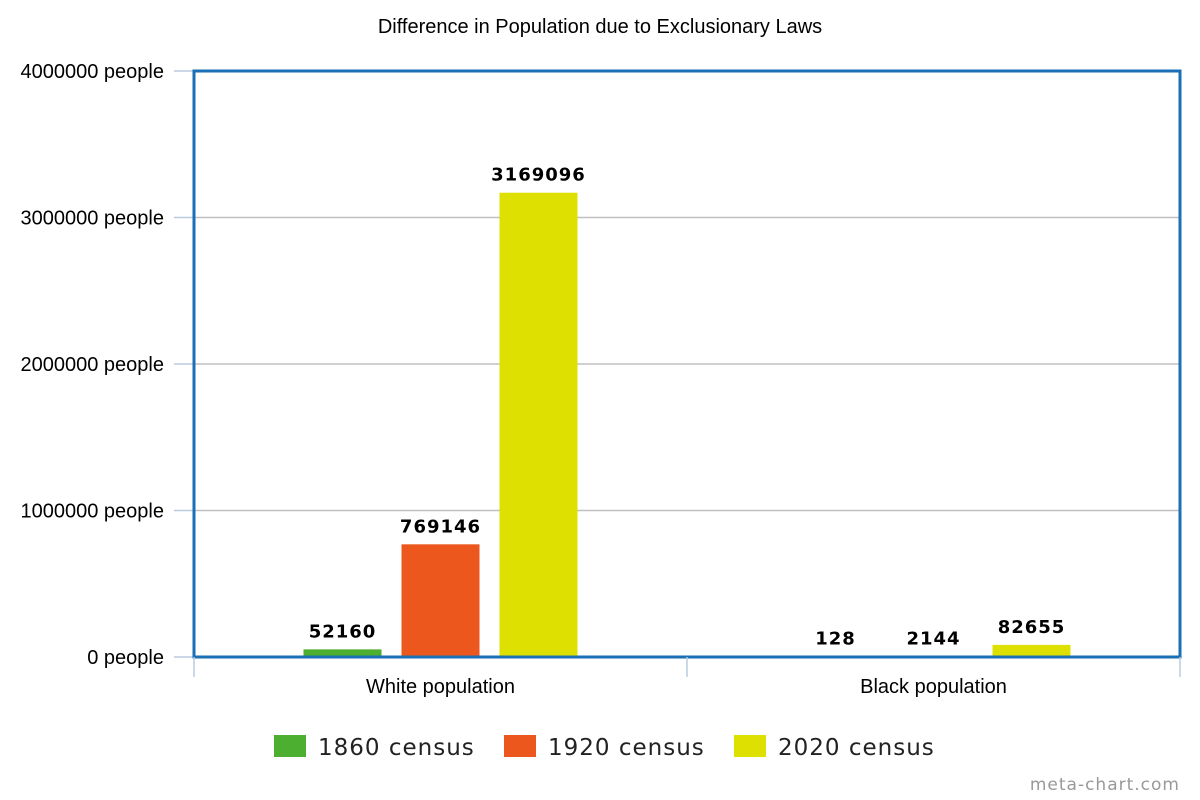  What do you see at coordinates (538, 175) in the screenshot?
I see `data-label: 3169096` at bounding box center [538, 175].